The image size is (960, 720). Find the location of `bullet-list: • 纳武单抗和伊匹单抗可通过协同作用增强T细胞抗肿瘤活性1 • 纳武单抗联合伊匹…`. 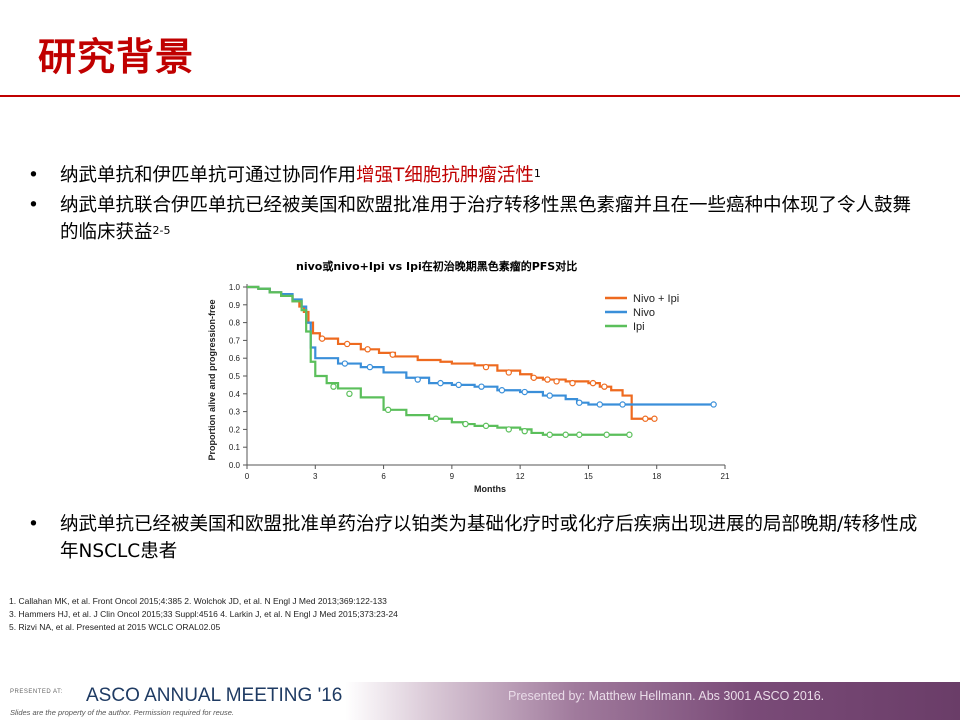

bullet-list: • 纳武单抗和伊匹单抗可通过协同作用增强T细胞抗肿瘤活性1 • 纳武单抗联合伊匹… is located at coordinates (478, 205).